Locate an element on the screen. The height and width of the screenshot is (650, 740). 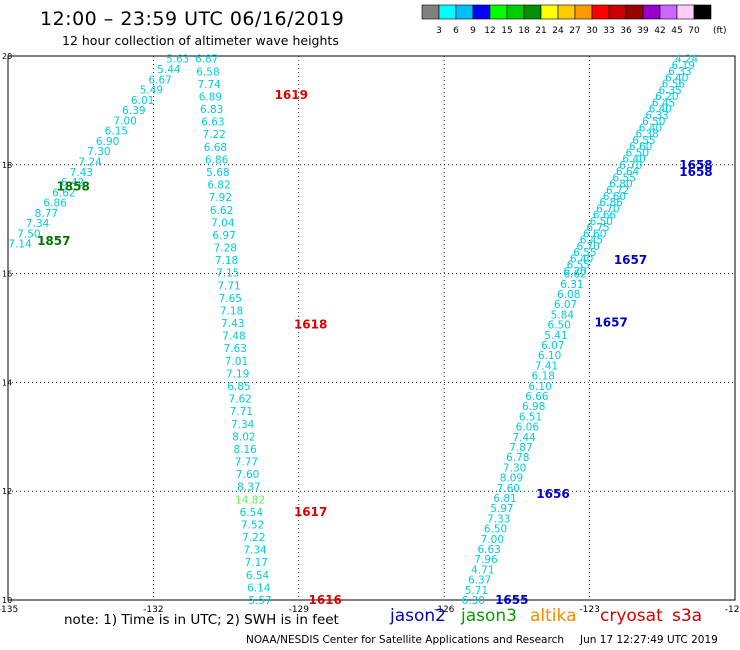
wave-height-value: 7.92 is located at coordinates (220, 198).